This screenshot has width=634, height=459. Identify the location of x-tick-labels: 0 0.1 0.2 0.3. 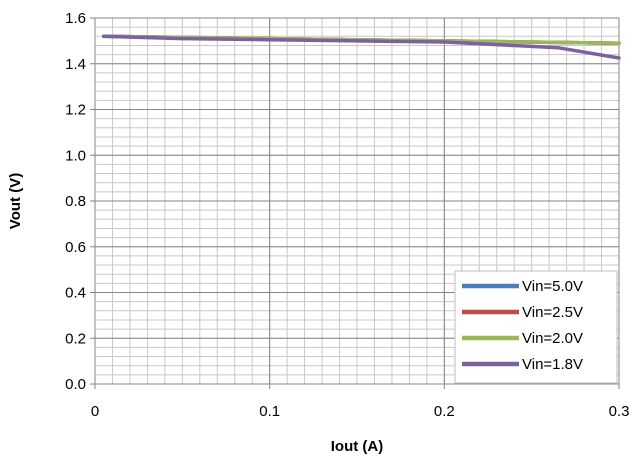
(360, 411).